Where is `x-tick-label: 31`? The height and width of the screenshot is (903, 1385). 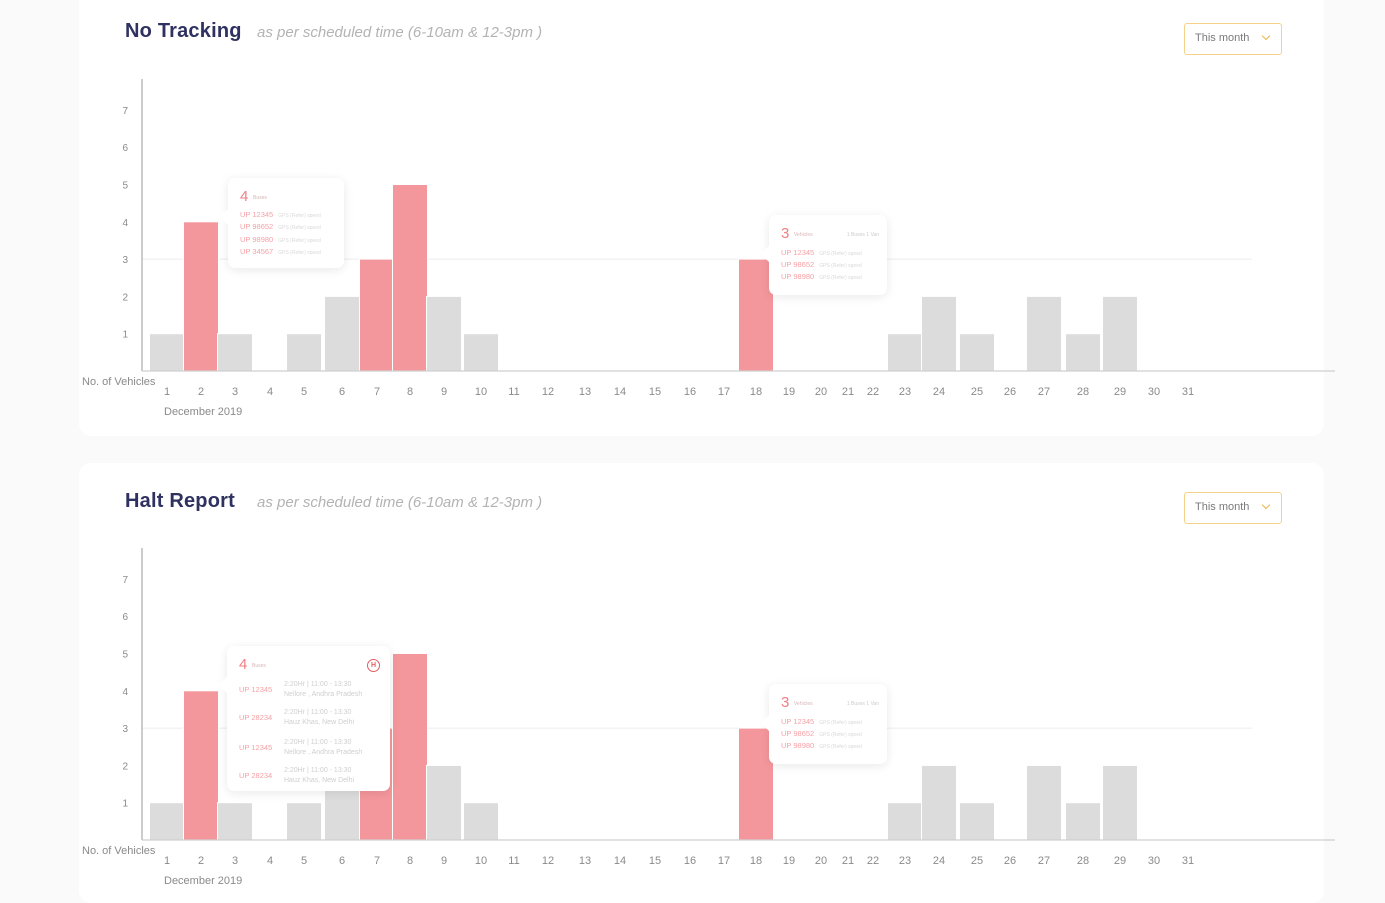 x-tick-label: 31 is located at coordinates (1188, 861).